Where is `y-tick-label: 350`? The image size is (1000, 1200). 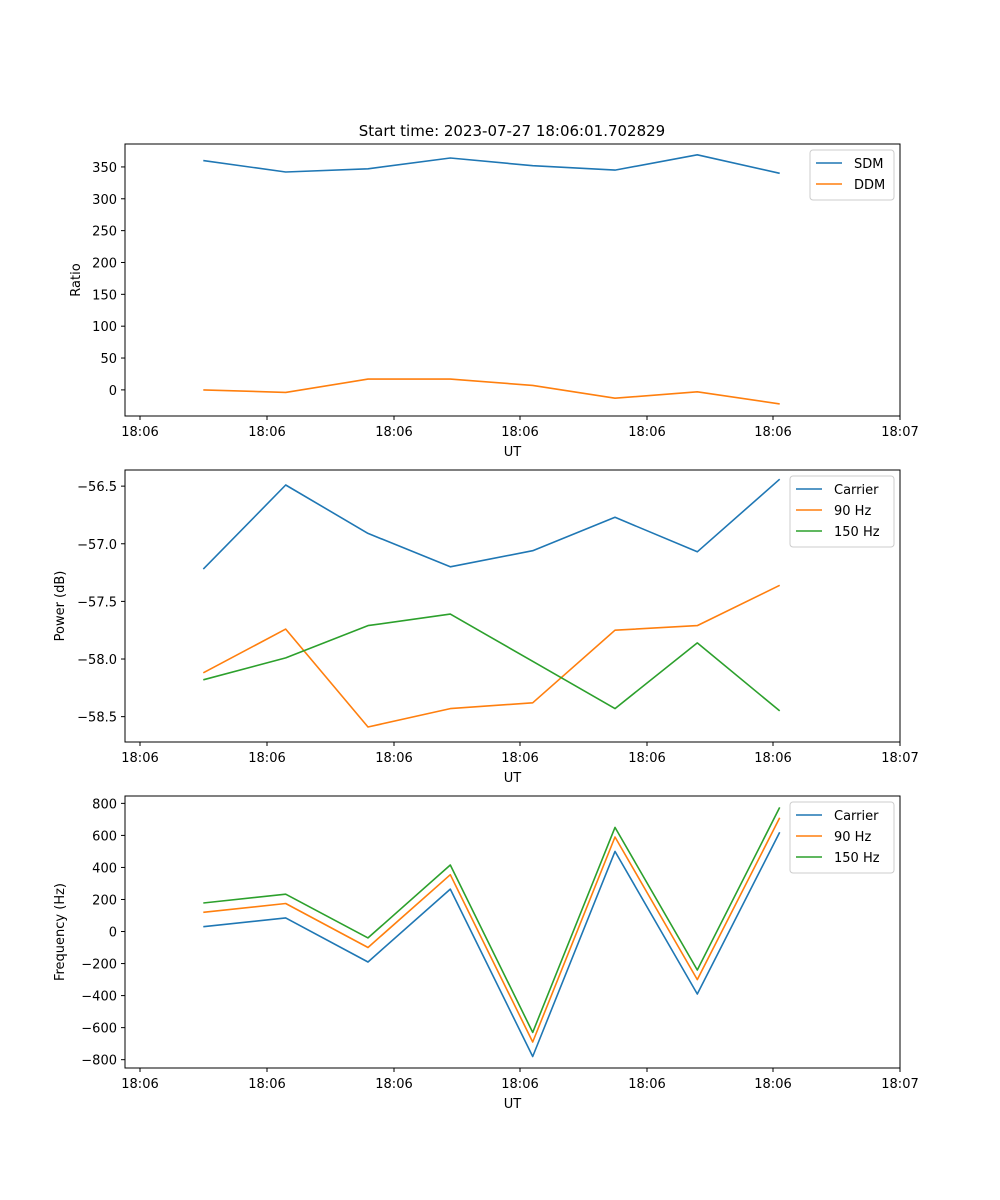
y-tick-label: 350 is located at coordinates (104, 168).